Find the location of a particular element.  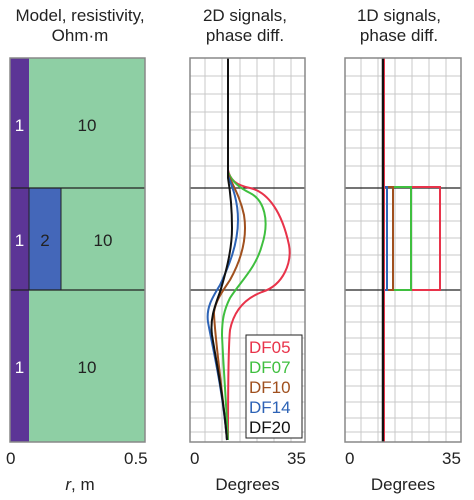

model-panel-title: Model, resistivity, Ohm·m is located at coordinates (80, 26).